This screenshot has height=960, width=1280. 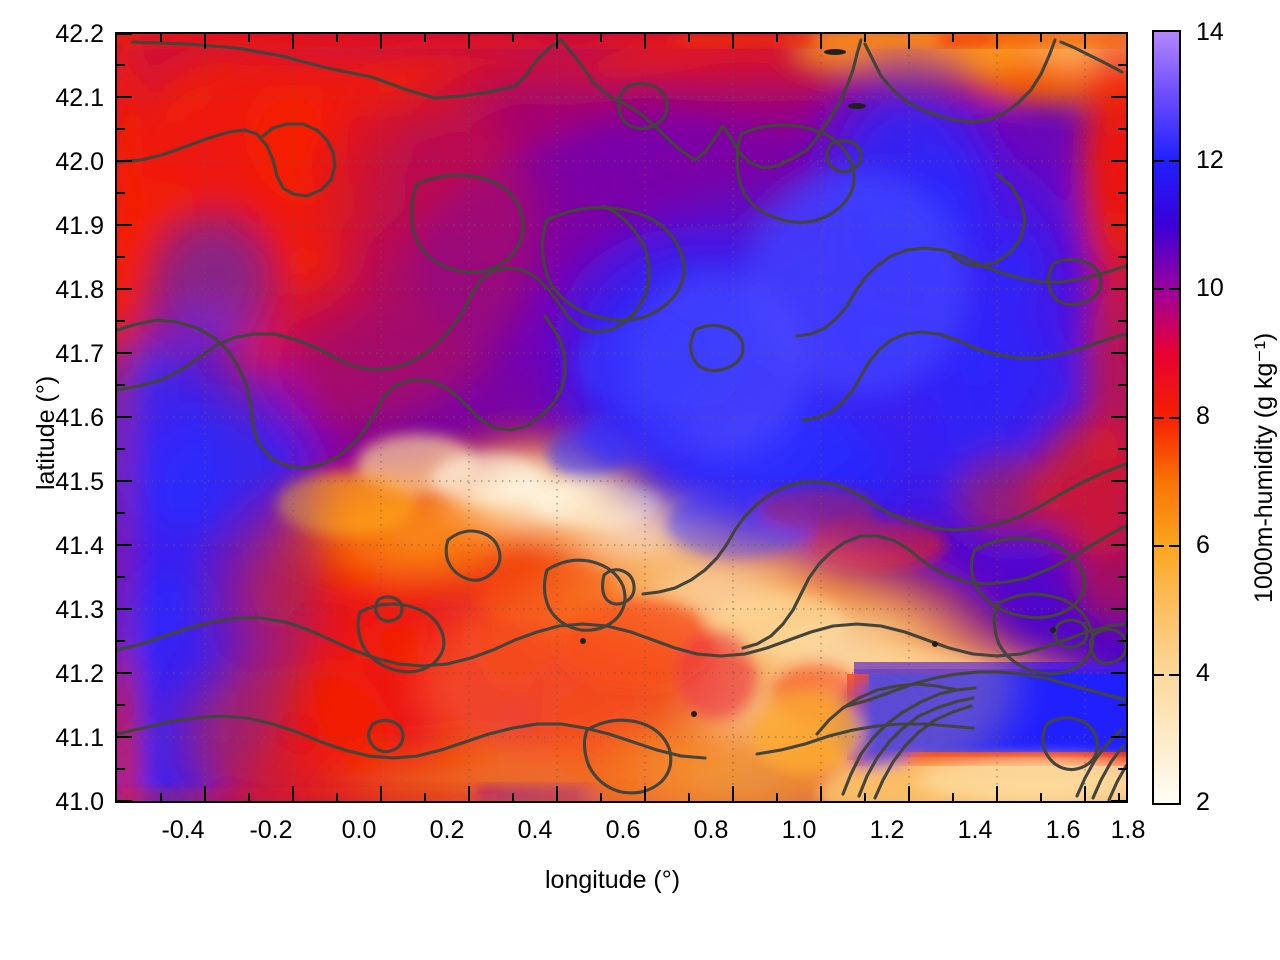 I want to click on x-tick-label-1-2: 1.2, so click(x=887, y=830).